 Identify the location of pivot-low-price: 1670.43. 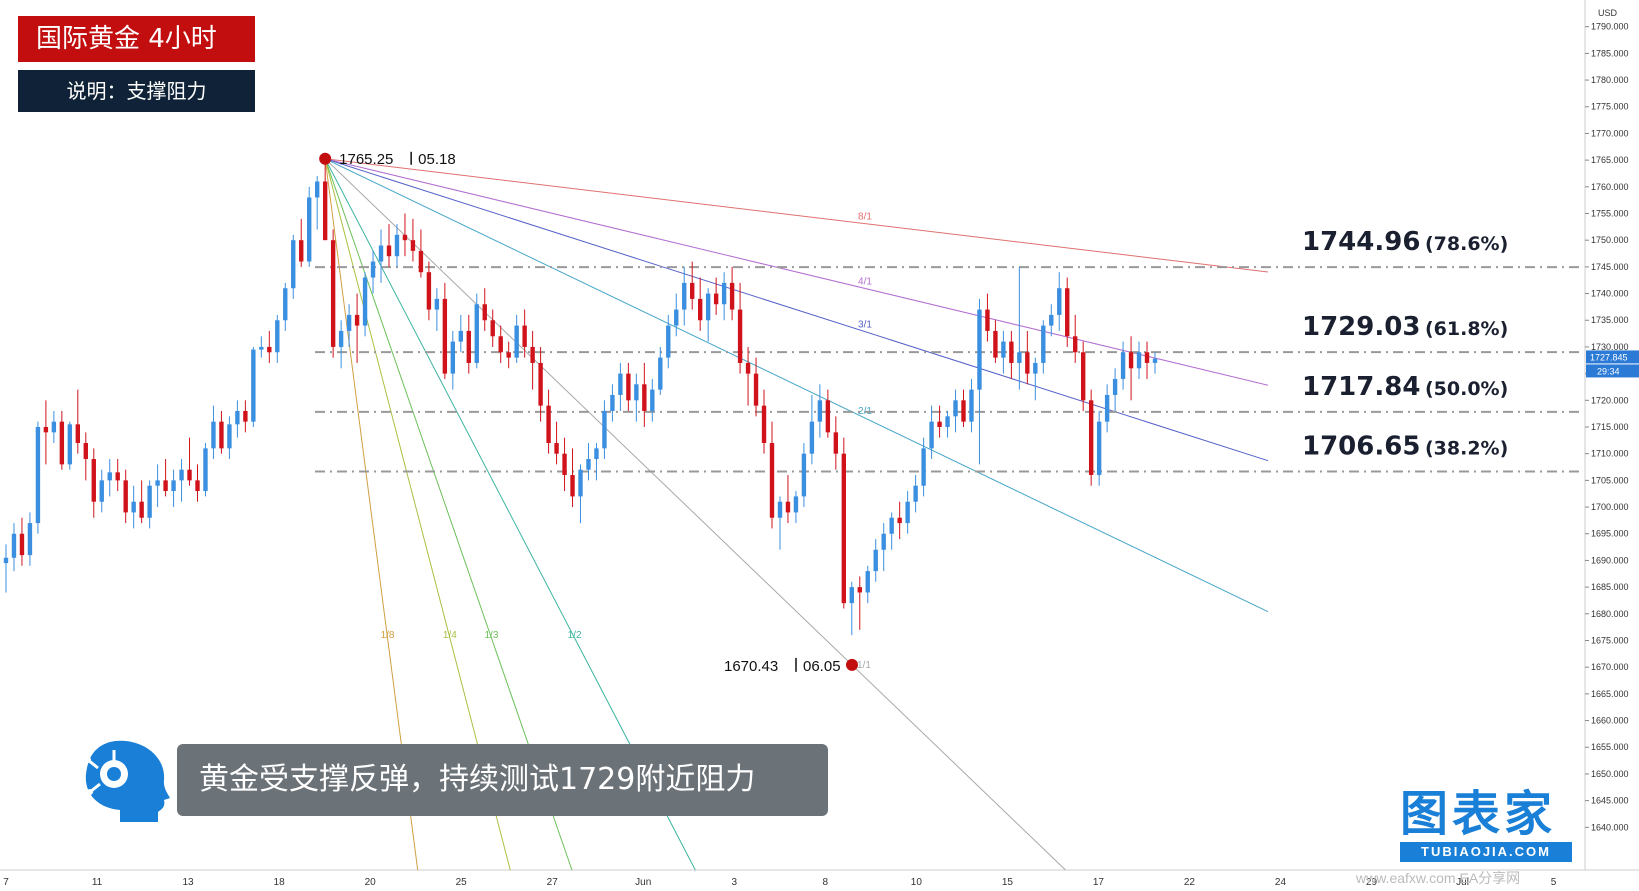
(751, 666).